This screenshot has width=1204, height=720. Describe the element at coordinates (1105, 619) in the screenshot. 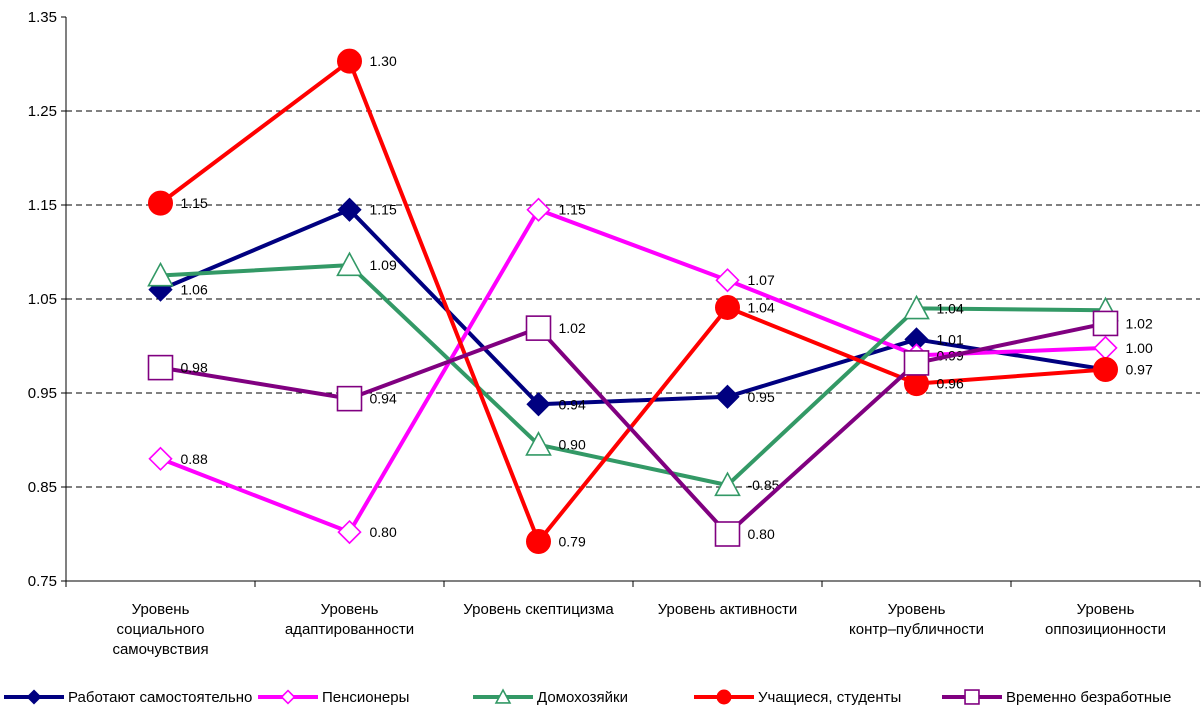

I see `x-tick-label: Уровень оппозиционности` at that location.